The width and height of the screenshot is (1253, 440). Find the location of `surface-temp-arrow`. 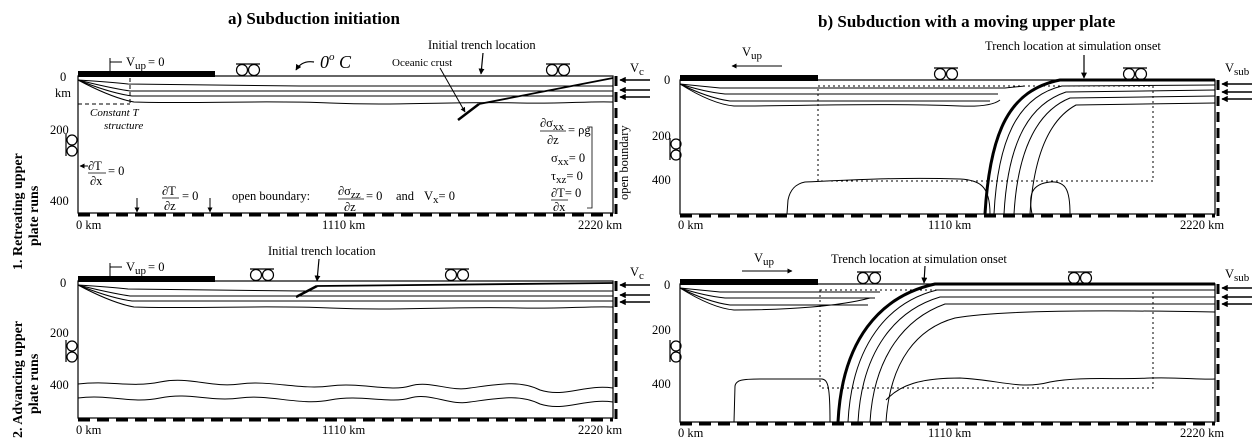

surface-temp-arrow is located at coordinates (305, 66).